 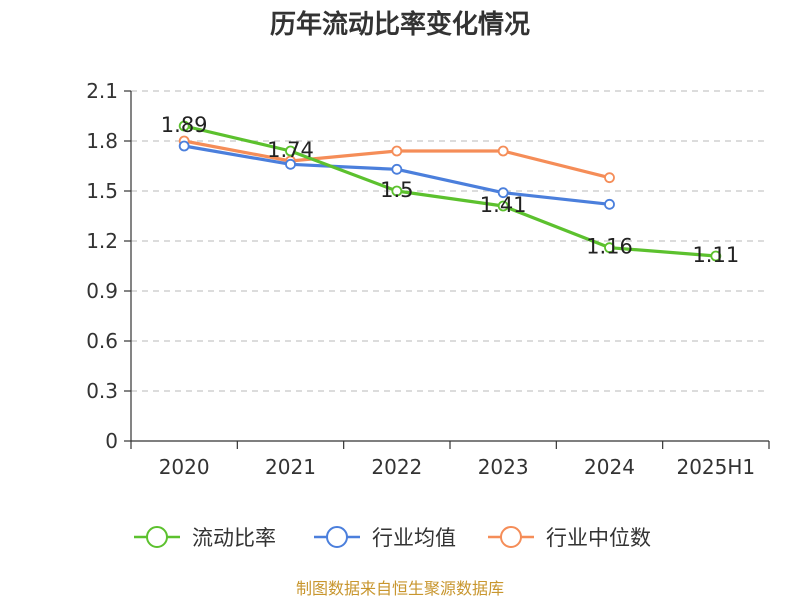 I want to click on x-tick-label: 2025H1, so click(x=715, y=467).